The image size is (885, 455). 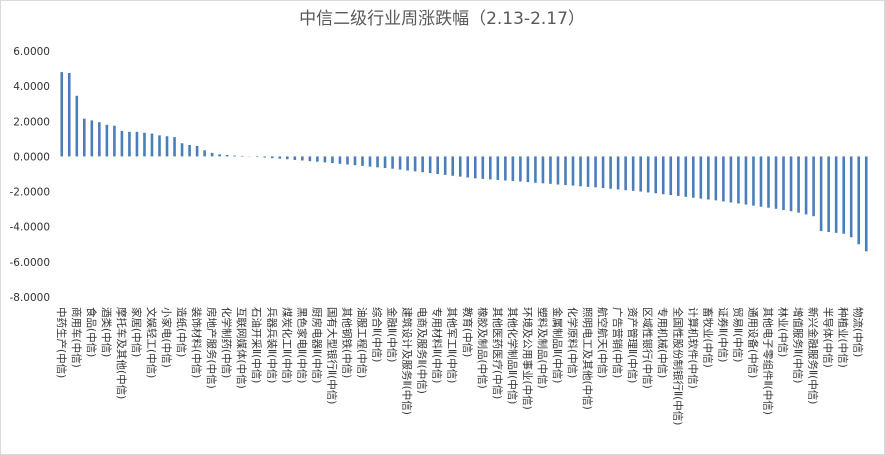 I want to click on y-tick-label: 0.0000, so click(x=31, y=157).